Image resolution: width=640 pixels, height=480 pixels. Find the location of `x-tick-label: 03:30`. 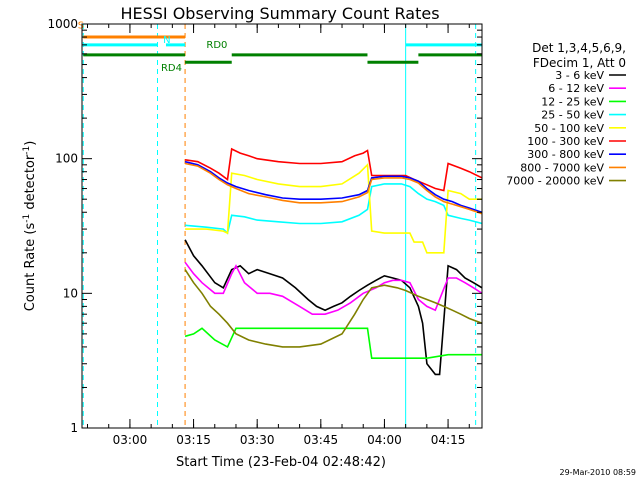

x-tick-label: 03:30 is located at coordinates (257, 440).